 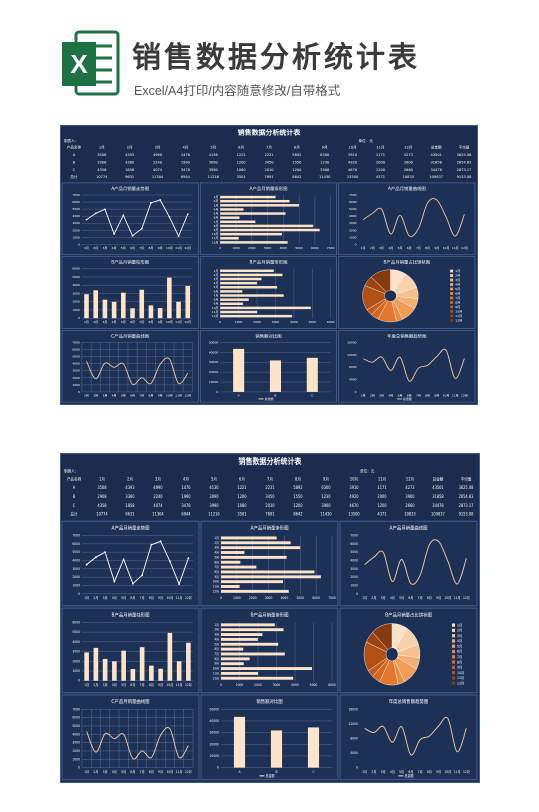 What do you see at coordinates (73, 513) in the screenshot?
I see `table-cell: 总计` at bounding box center [73, 513].